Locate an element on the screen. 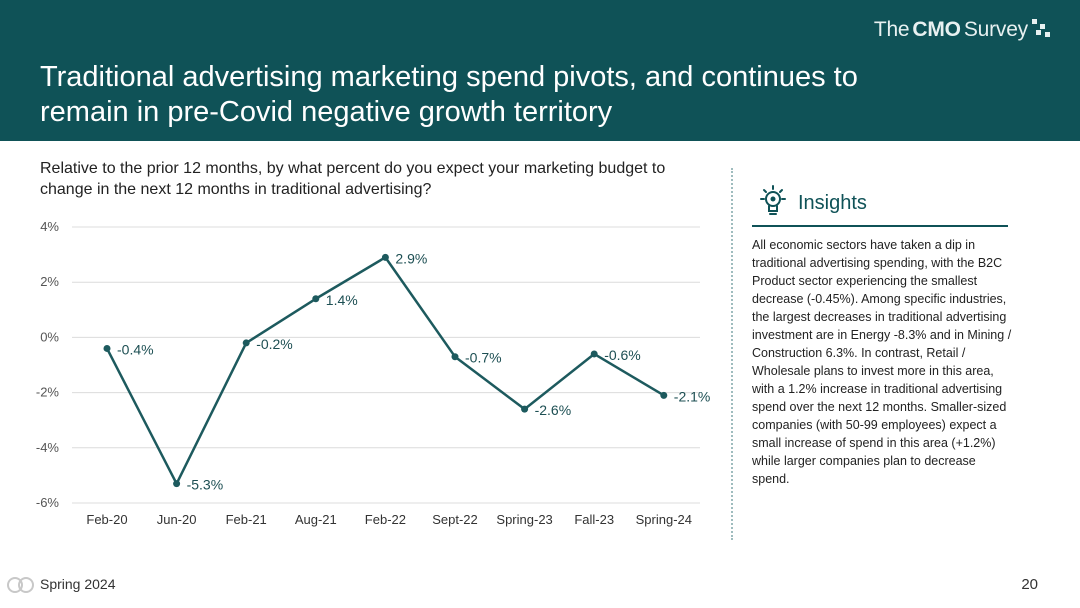 The height and width of the screenshot is (608, 1080). data-label: -0.4% is located at coordinates (135, 349).